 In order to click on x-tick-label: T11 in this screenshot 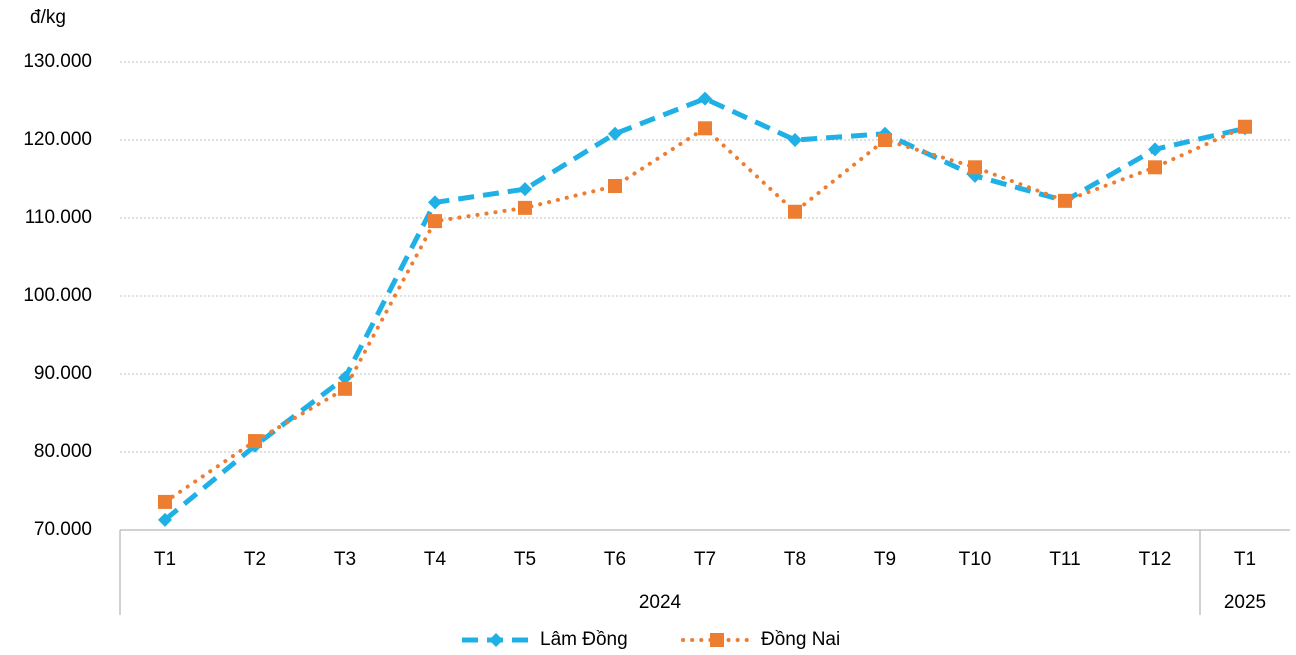, I will do `click(1064, 559)`.